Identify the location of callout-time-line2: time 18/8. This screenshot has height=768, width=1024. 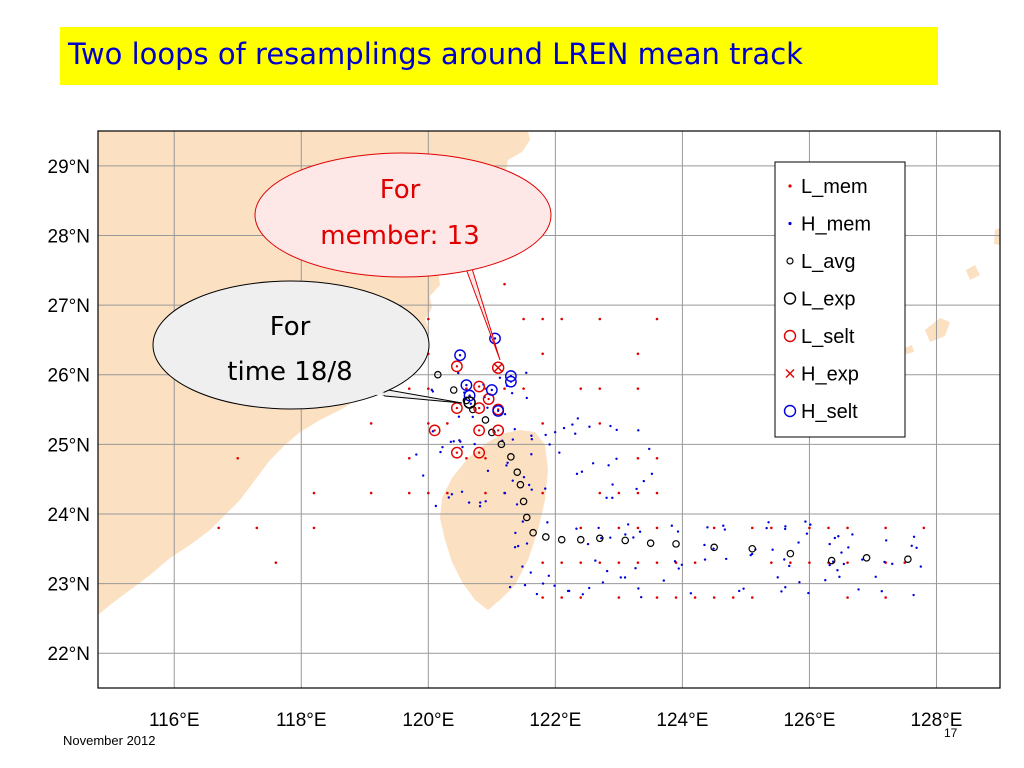
(289, 372).